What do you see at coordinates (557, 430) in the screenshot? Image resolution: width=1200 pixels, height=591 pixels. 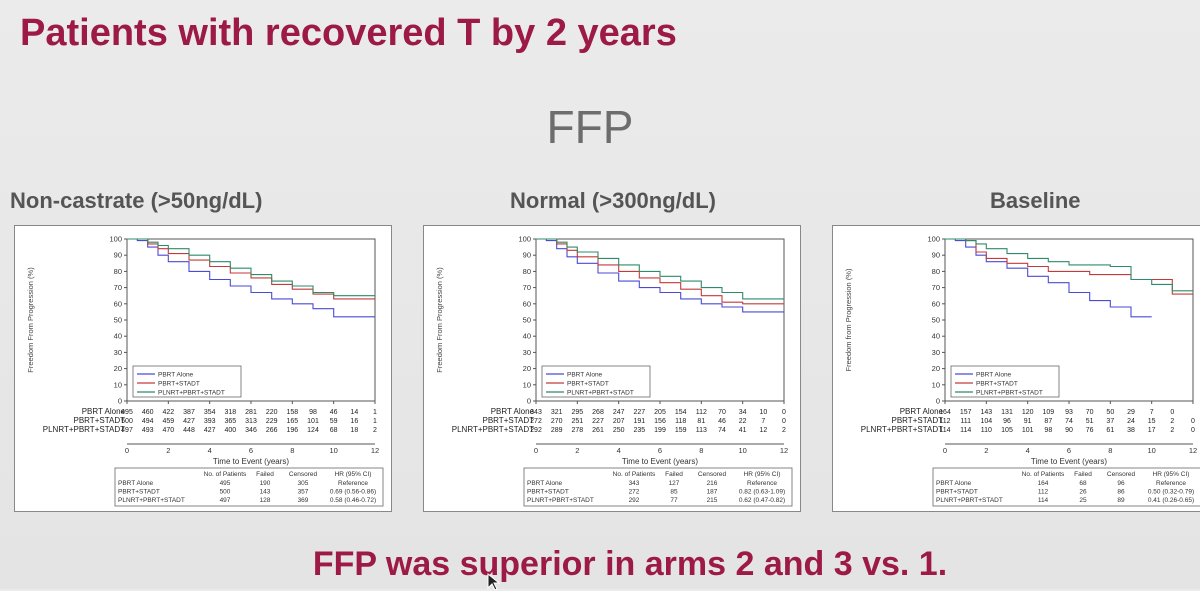 I see `risk-count: 289` at bounding box center [557, 430].